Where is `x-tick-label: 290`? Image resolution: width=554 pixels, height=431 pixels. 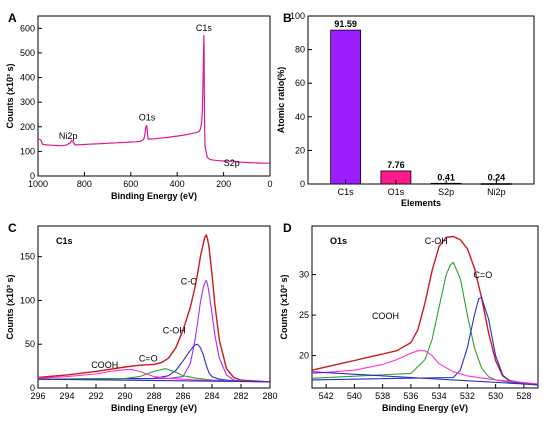
x-tick-label: 290 is located at coordinates (124, 396).